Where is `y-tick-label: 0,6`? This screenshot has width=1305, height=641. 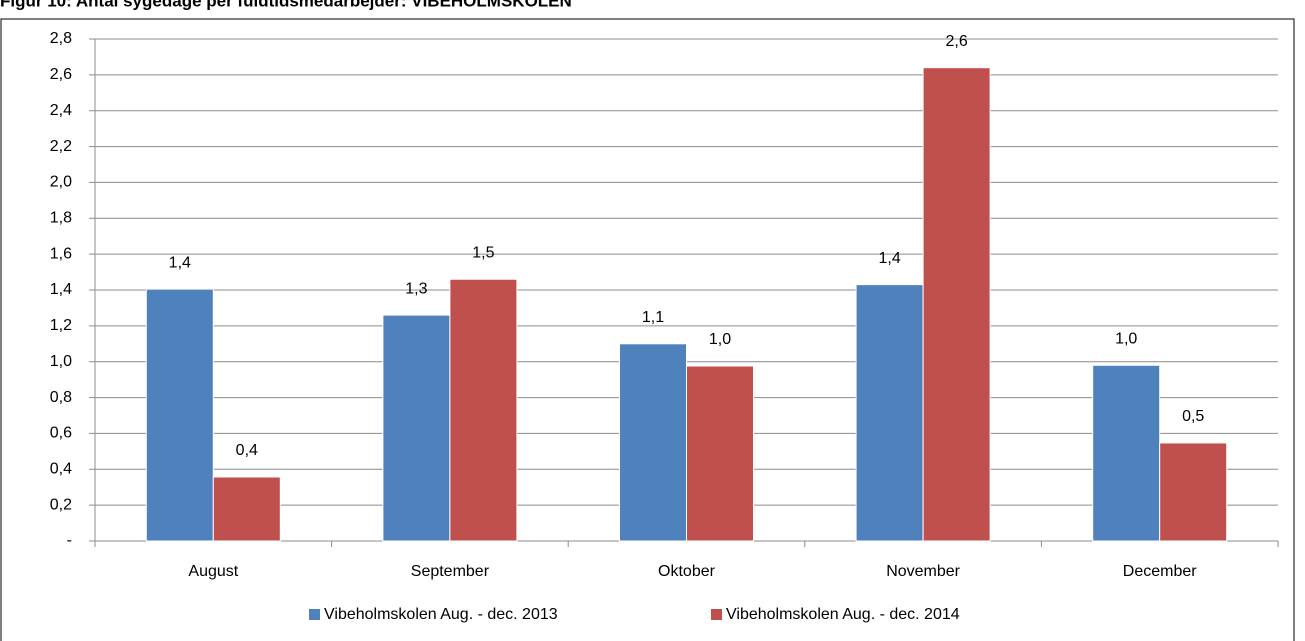
y-tick-label: 0,6 is located at coordinates (61, 433).